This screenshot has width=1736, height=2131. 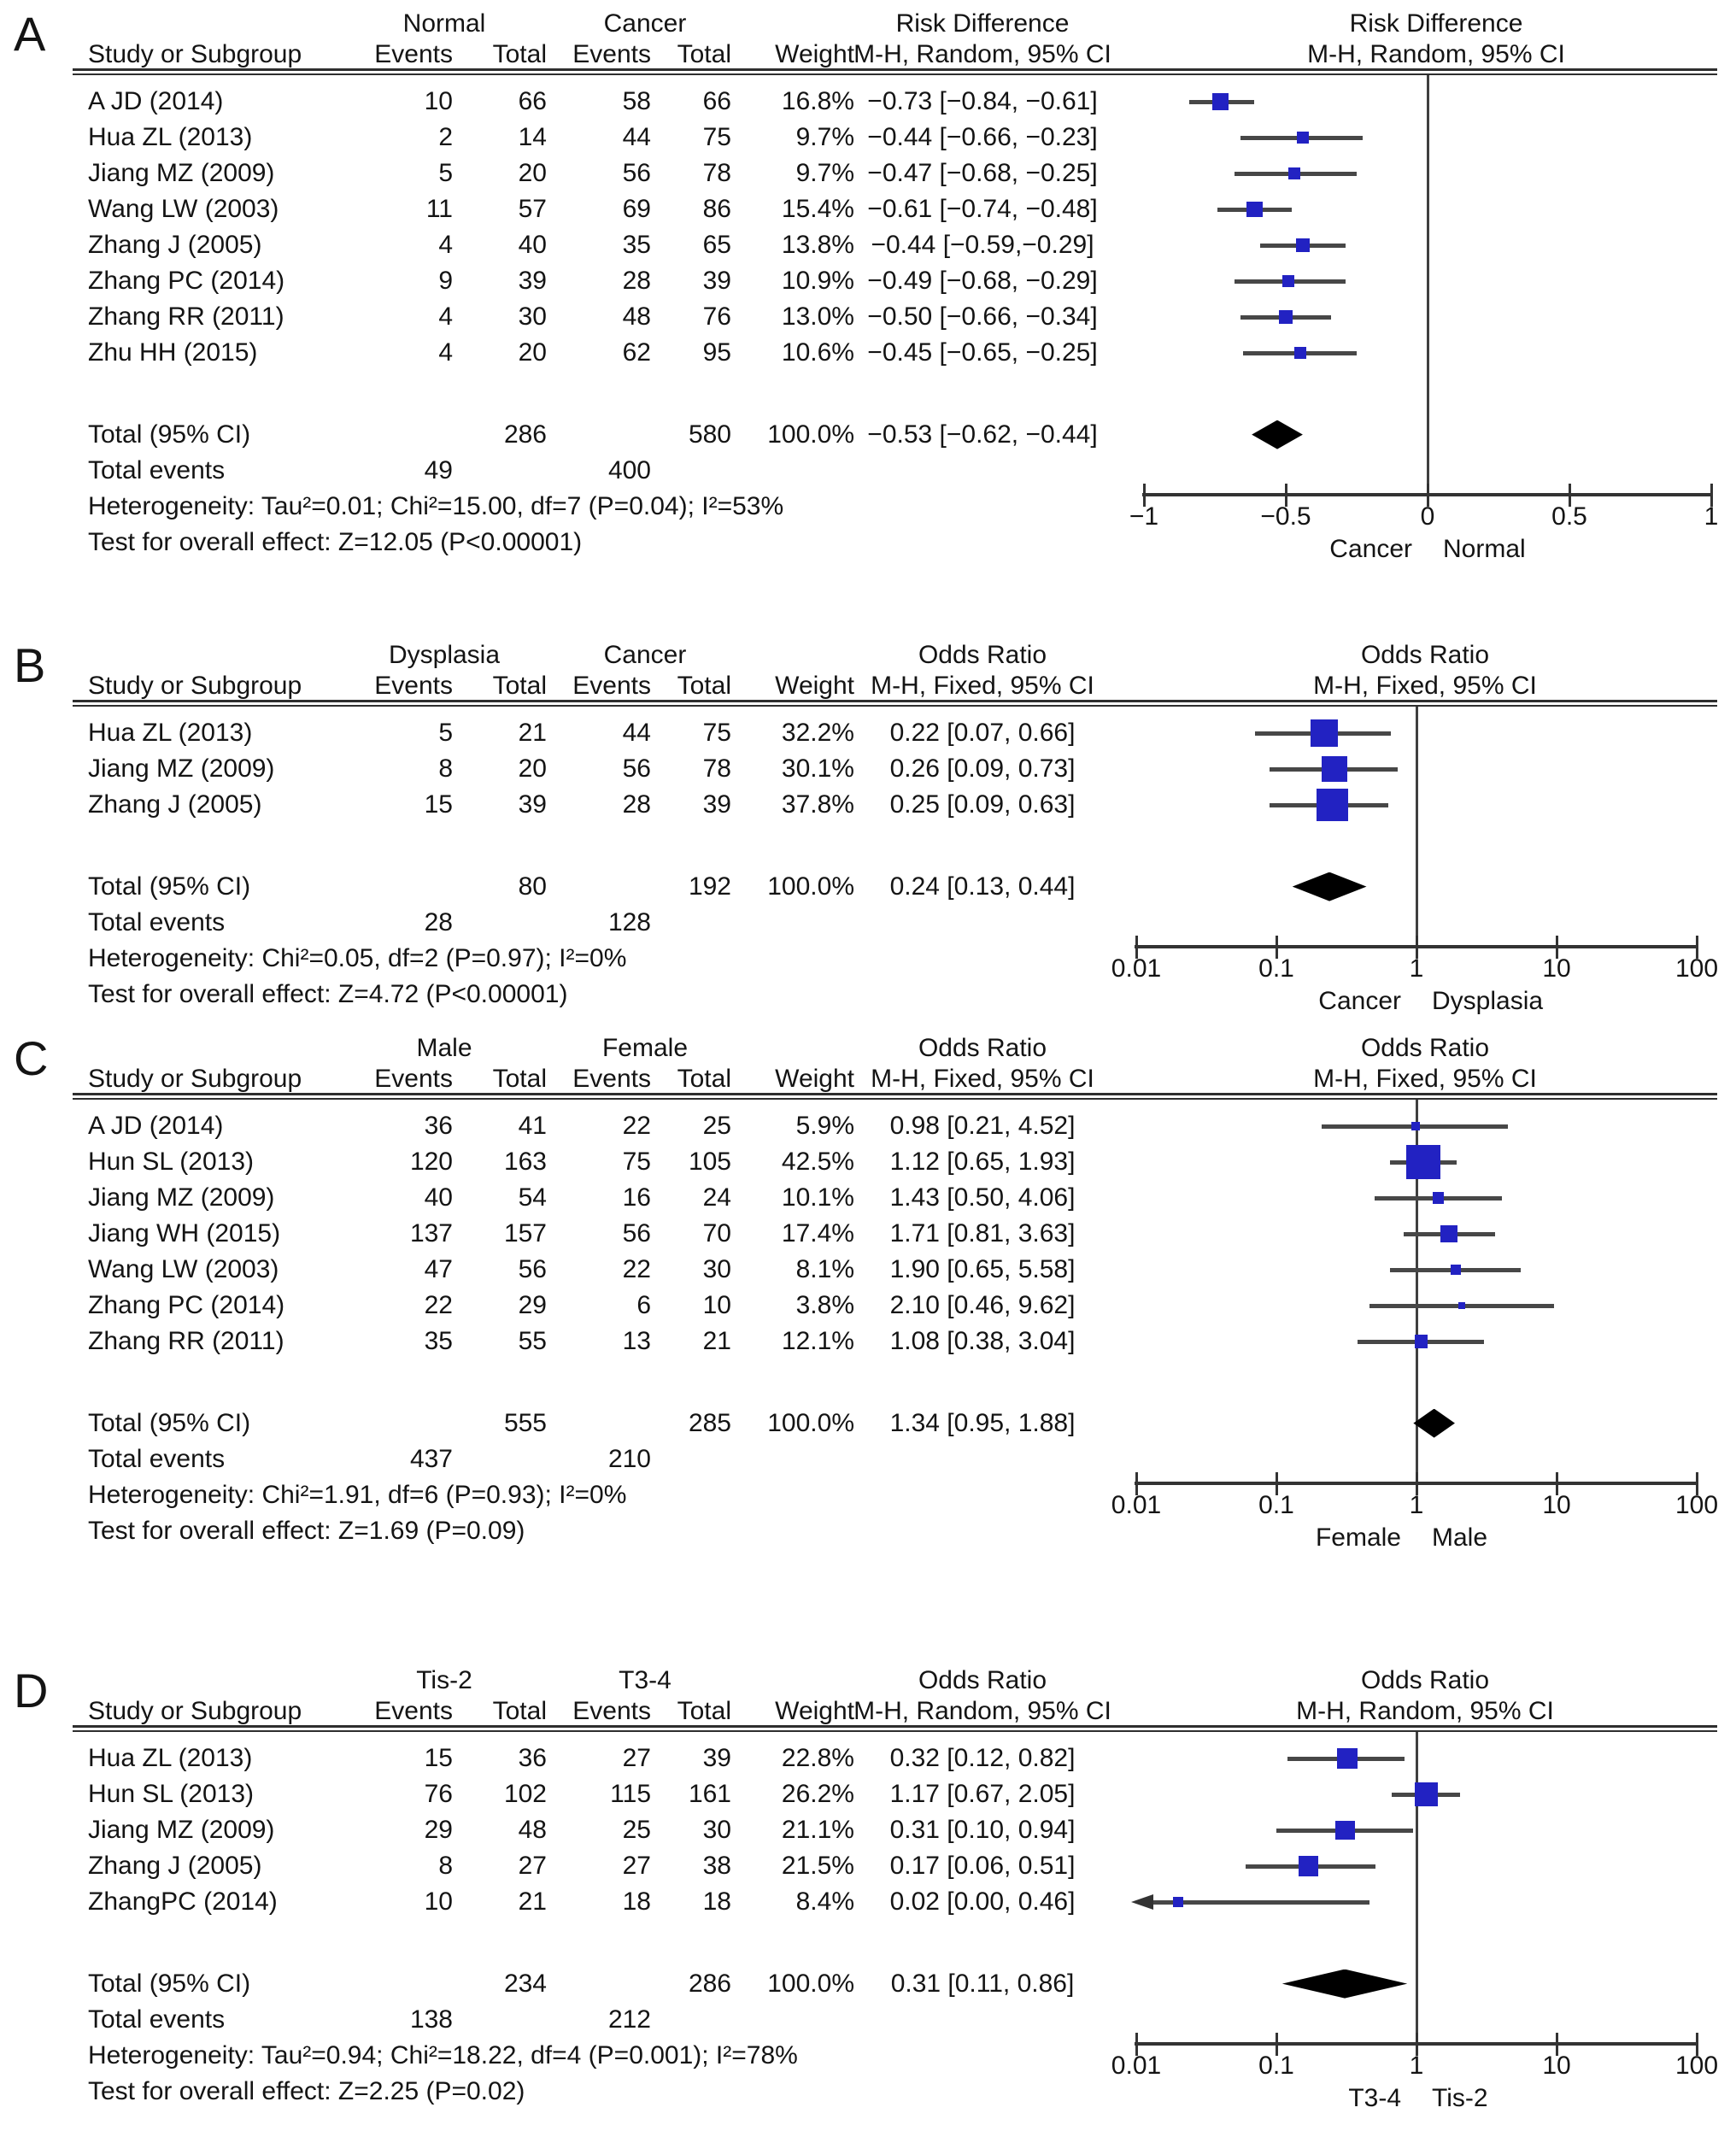 I want to click on axis-tick-label: 0.01, so click(x=1137, y=1504).